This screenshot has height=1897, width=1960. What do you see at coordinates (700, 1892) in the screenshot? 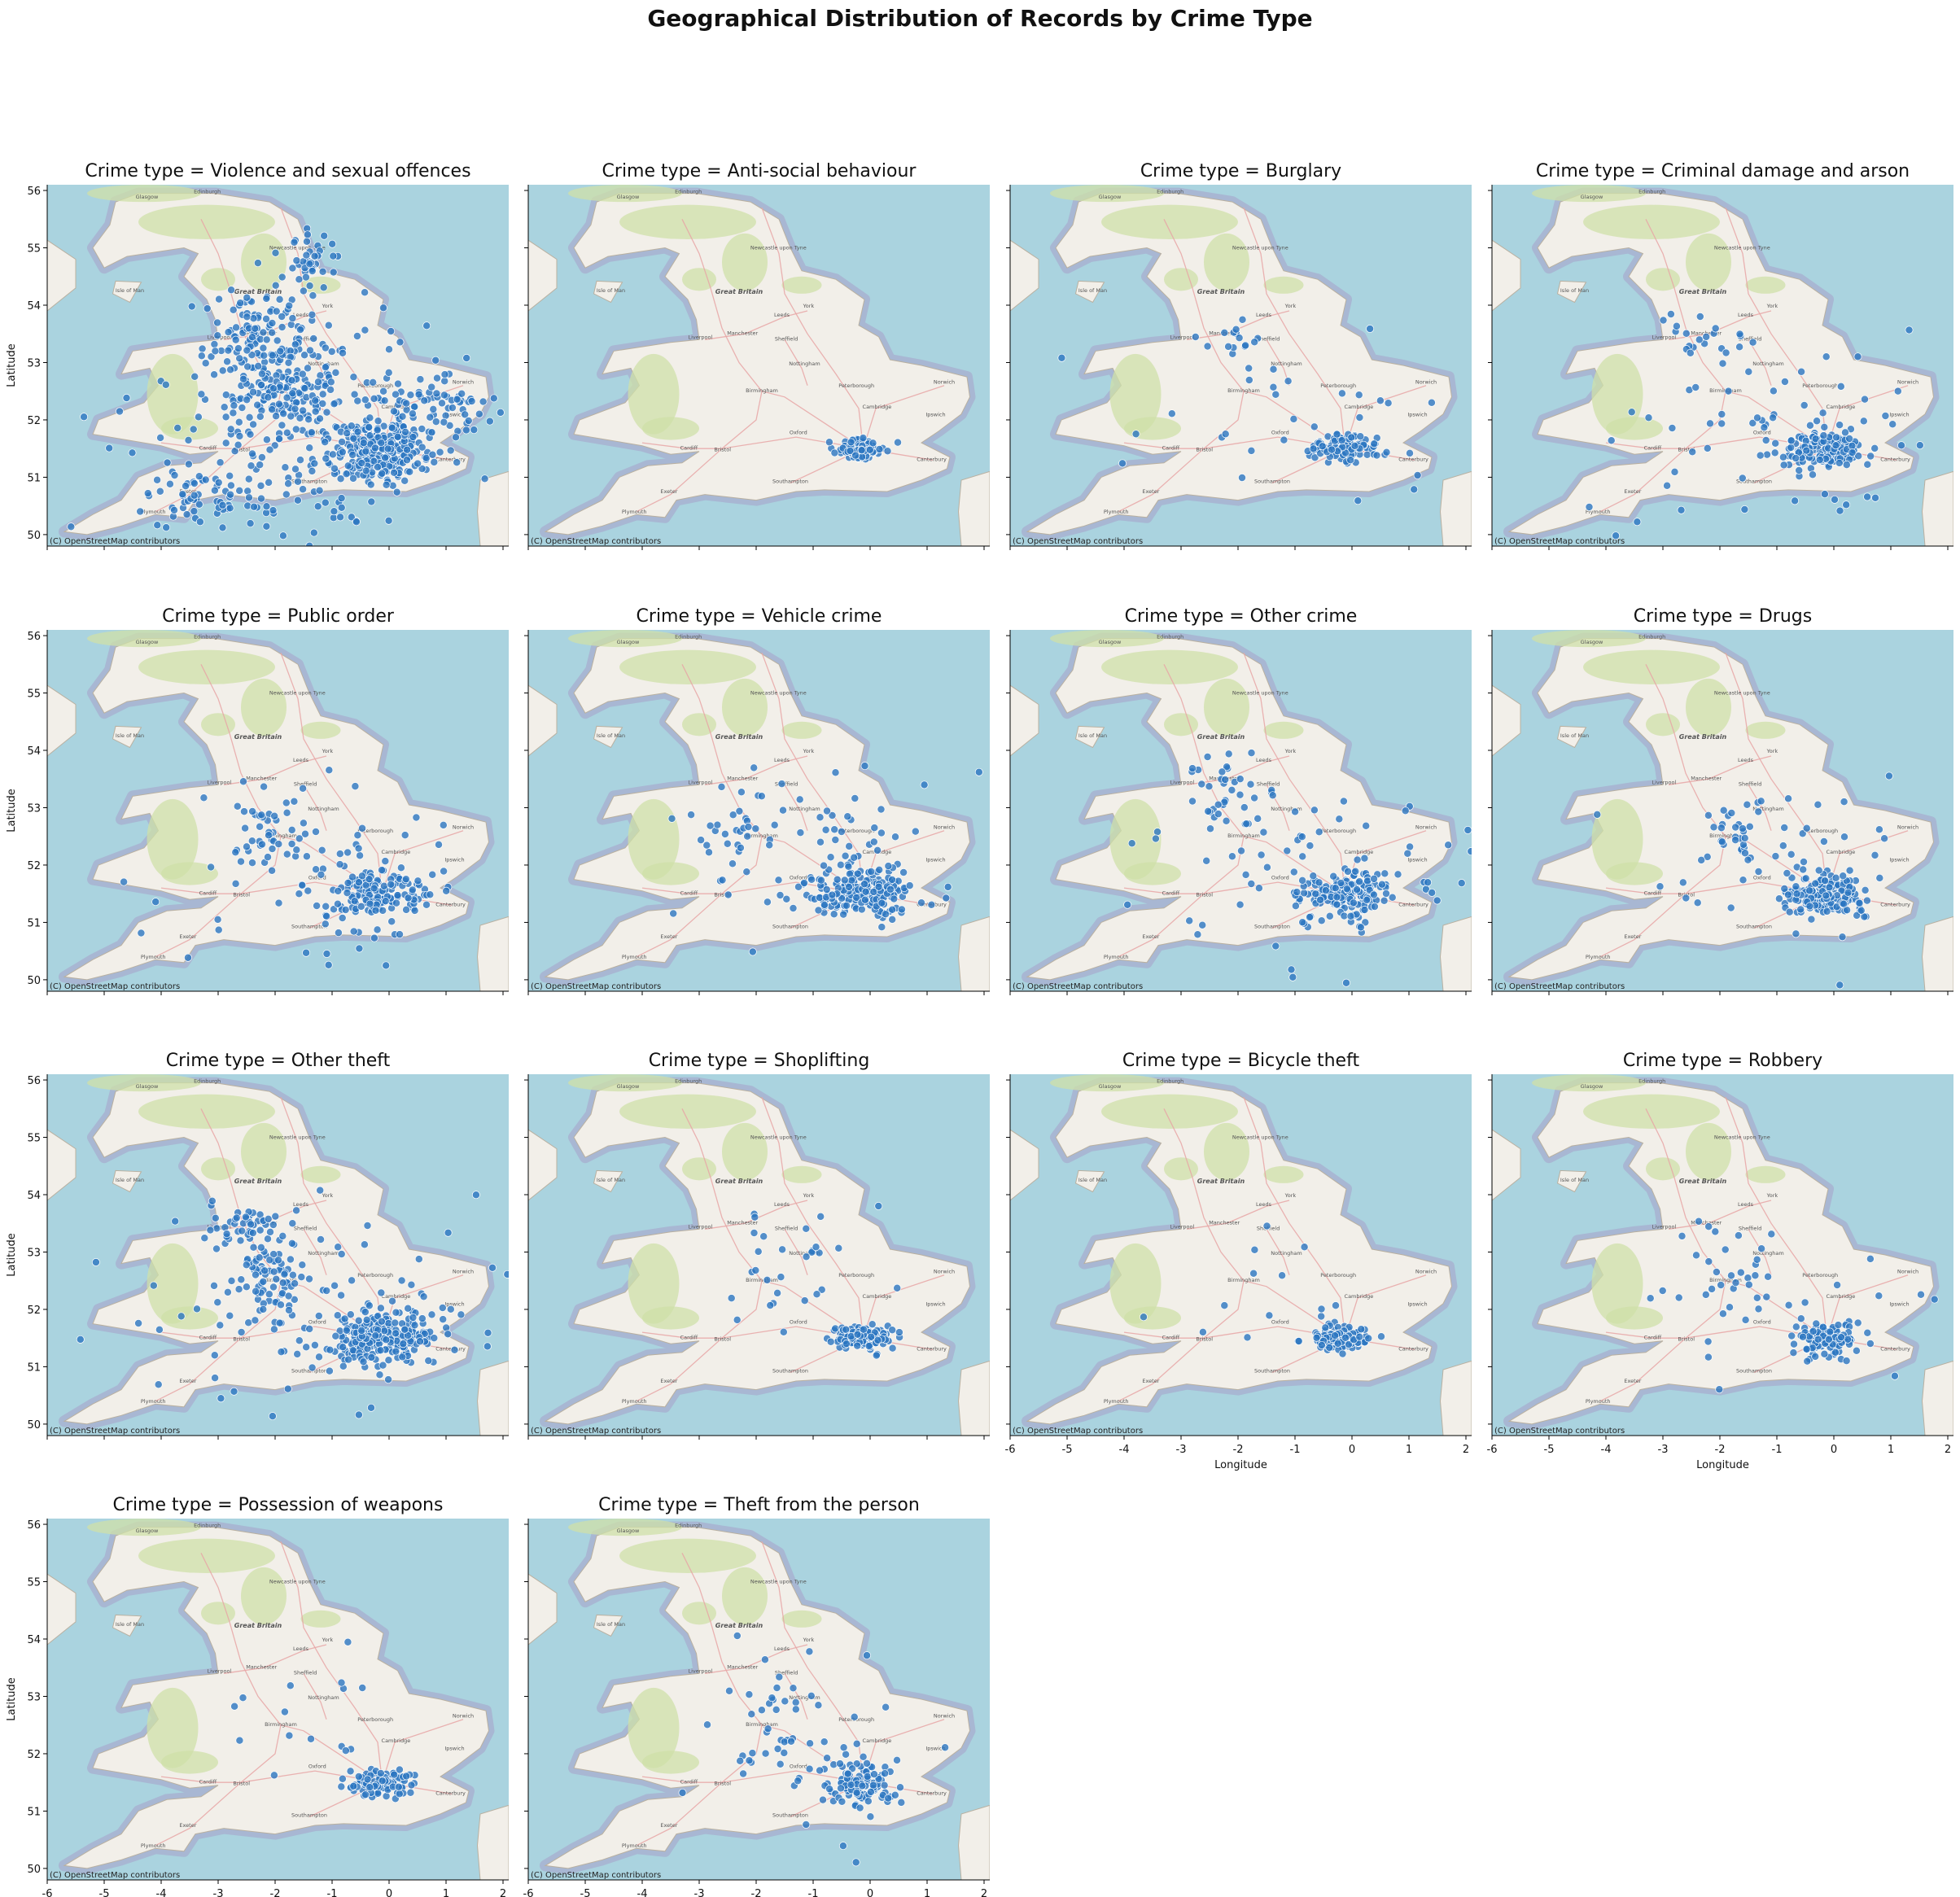
I see `x-tick-label: -3` at bounding box center [700, 1892].